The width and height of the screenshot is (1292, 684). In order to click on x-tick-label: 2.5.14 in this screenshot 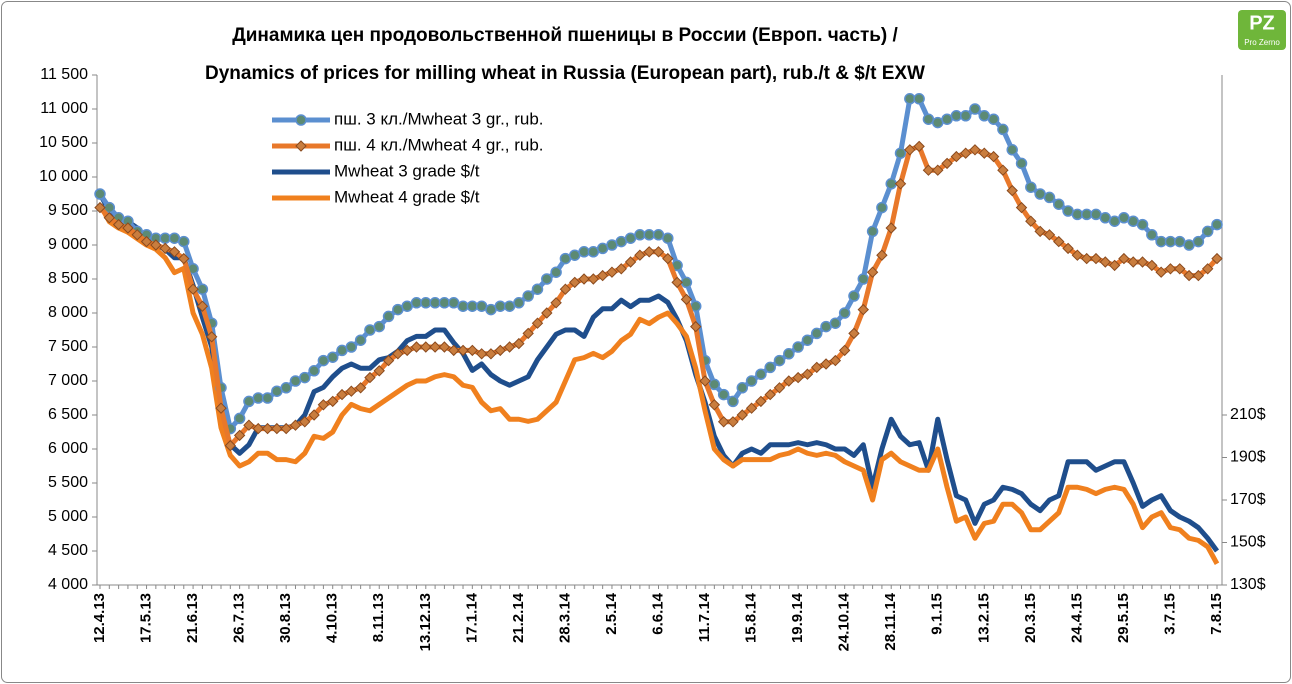, I will do `click(611, 613)`.